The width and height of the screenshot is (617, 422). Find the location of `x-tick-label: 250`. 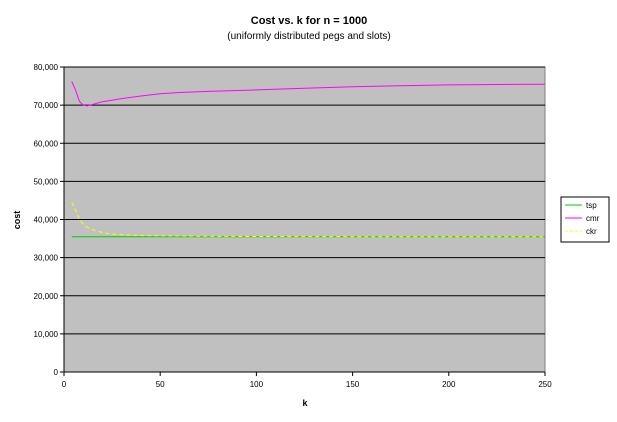

x-tick-label: 250 is located at coordinates (545, 384).